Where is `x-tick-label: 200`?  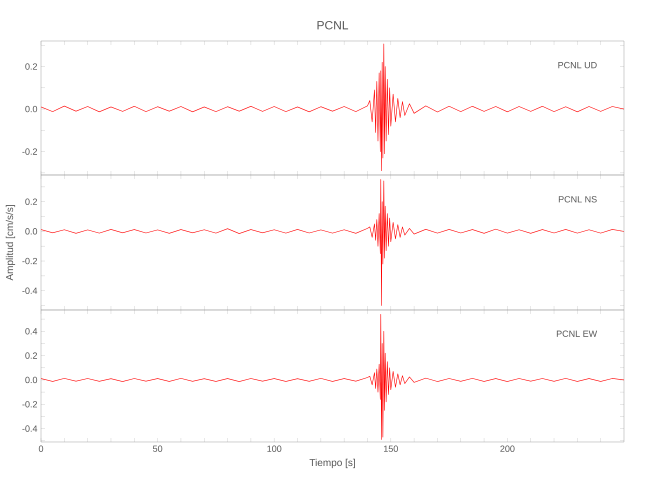 x-tick-label: 200 is located at coordinates (507, 449).